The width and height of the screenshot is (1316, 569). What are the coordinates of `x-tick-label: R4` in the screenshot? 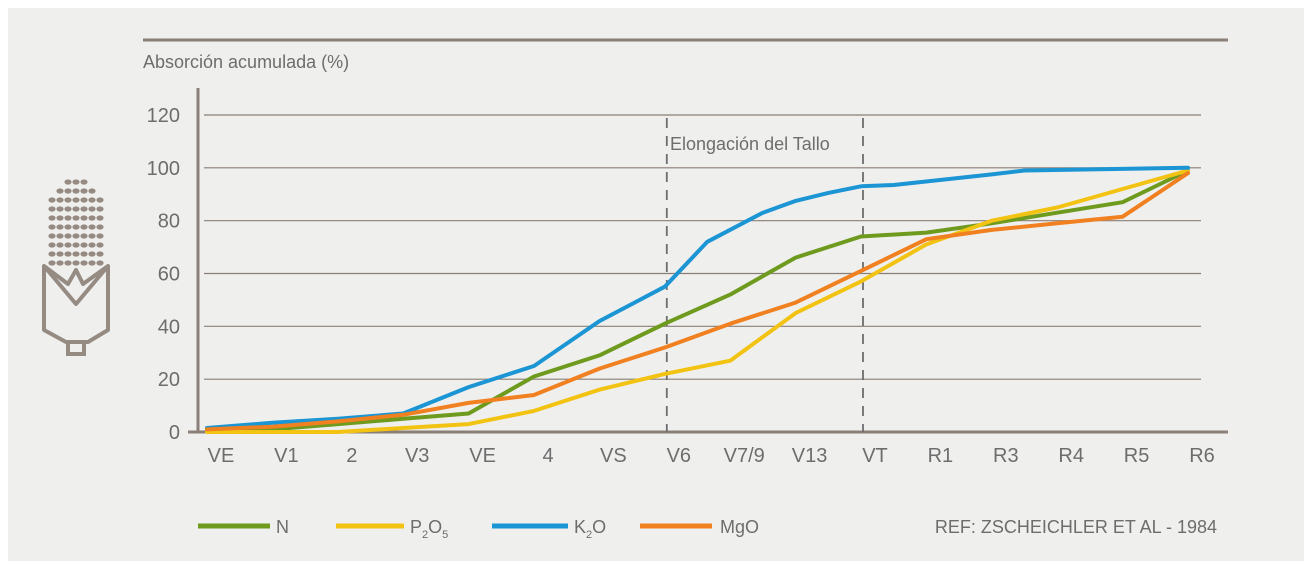 It's located at (1071, 456).